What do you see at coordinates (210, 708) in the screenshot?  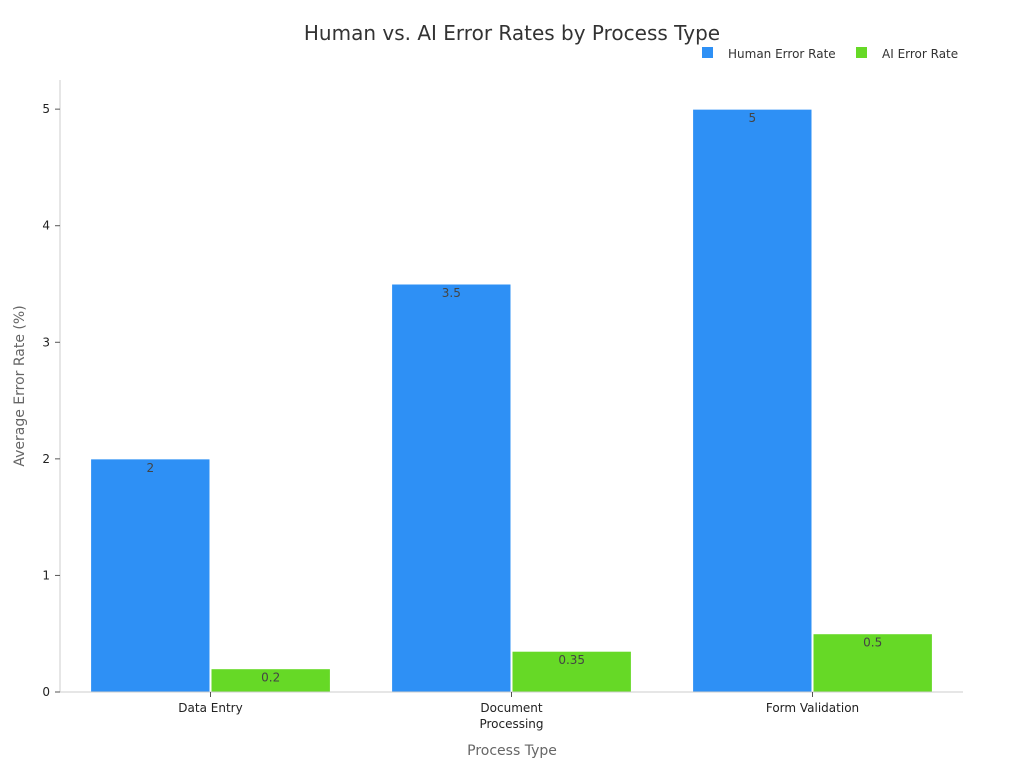 I see `x-tick-label: Data Entry` at bounding box center [210, 708].